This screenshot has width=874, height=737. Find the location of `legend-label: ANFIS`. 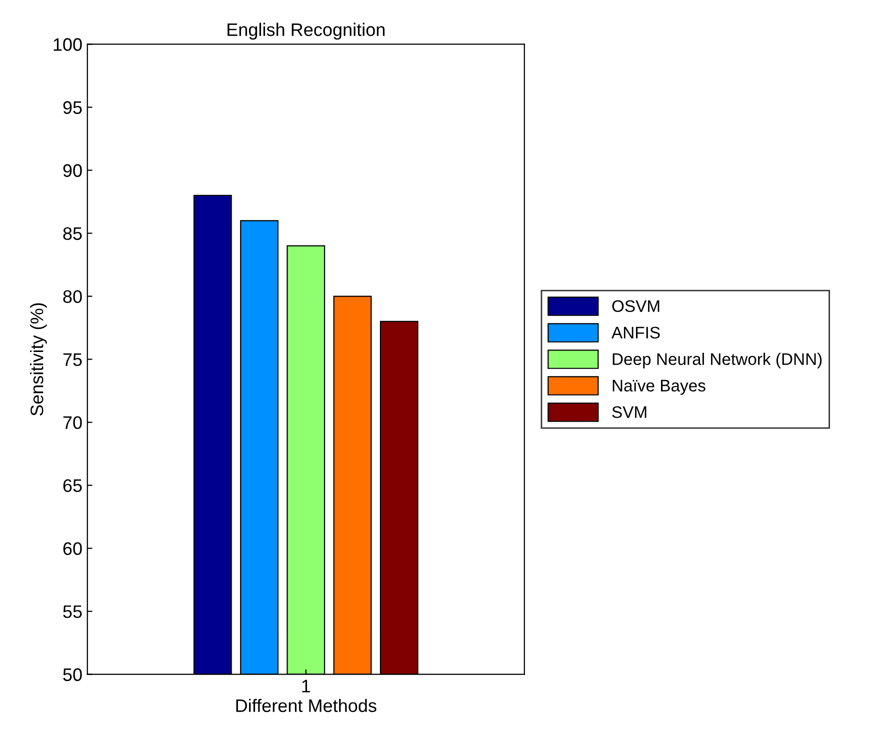

legend-label: ANFIS is located at coordinates (636, 332).